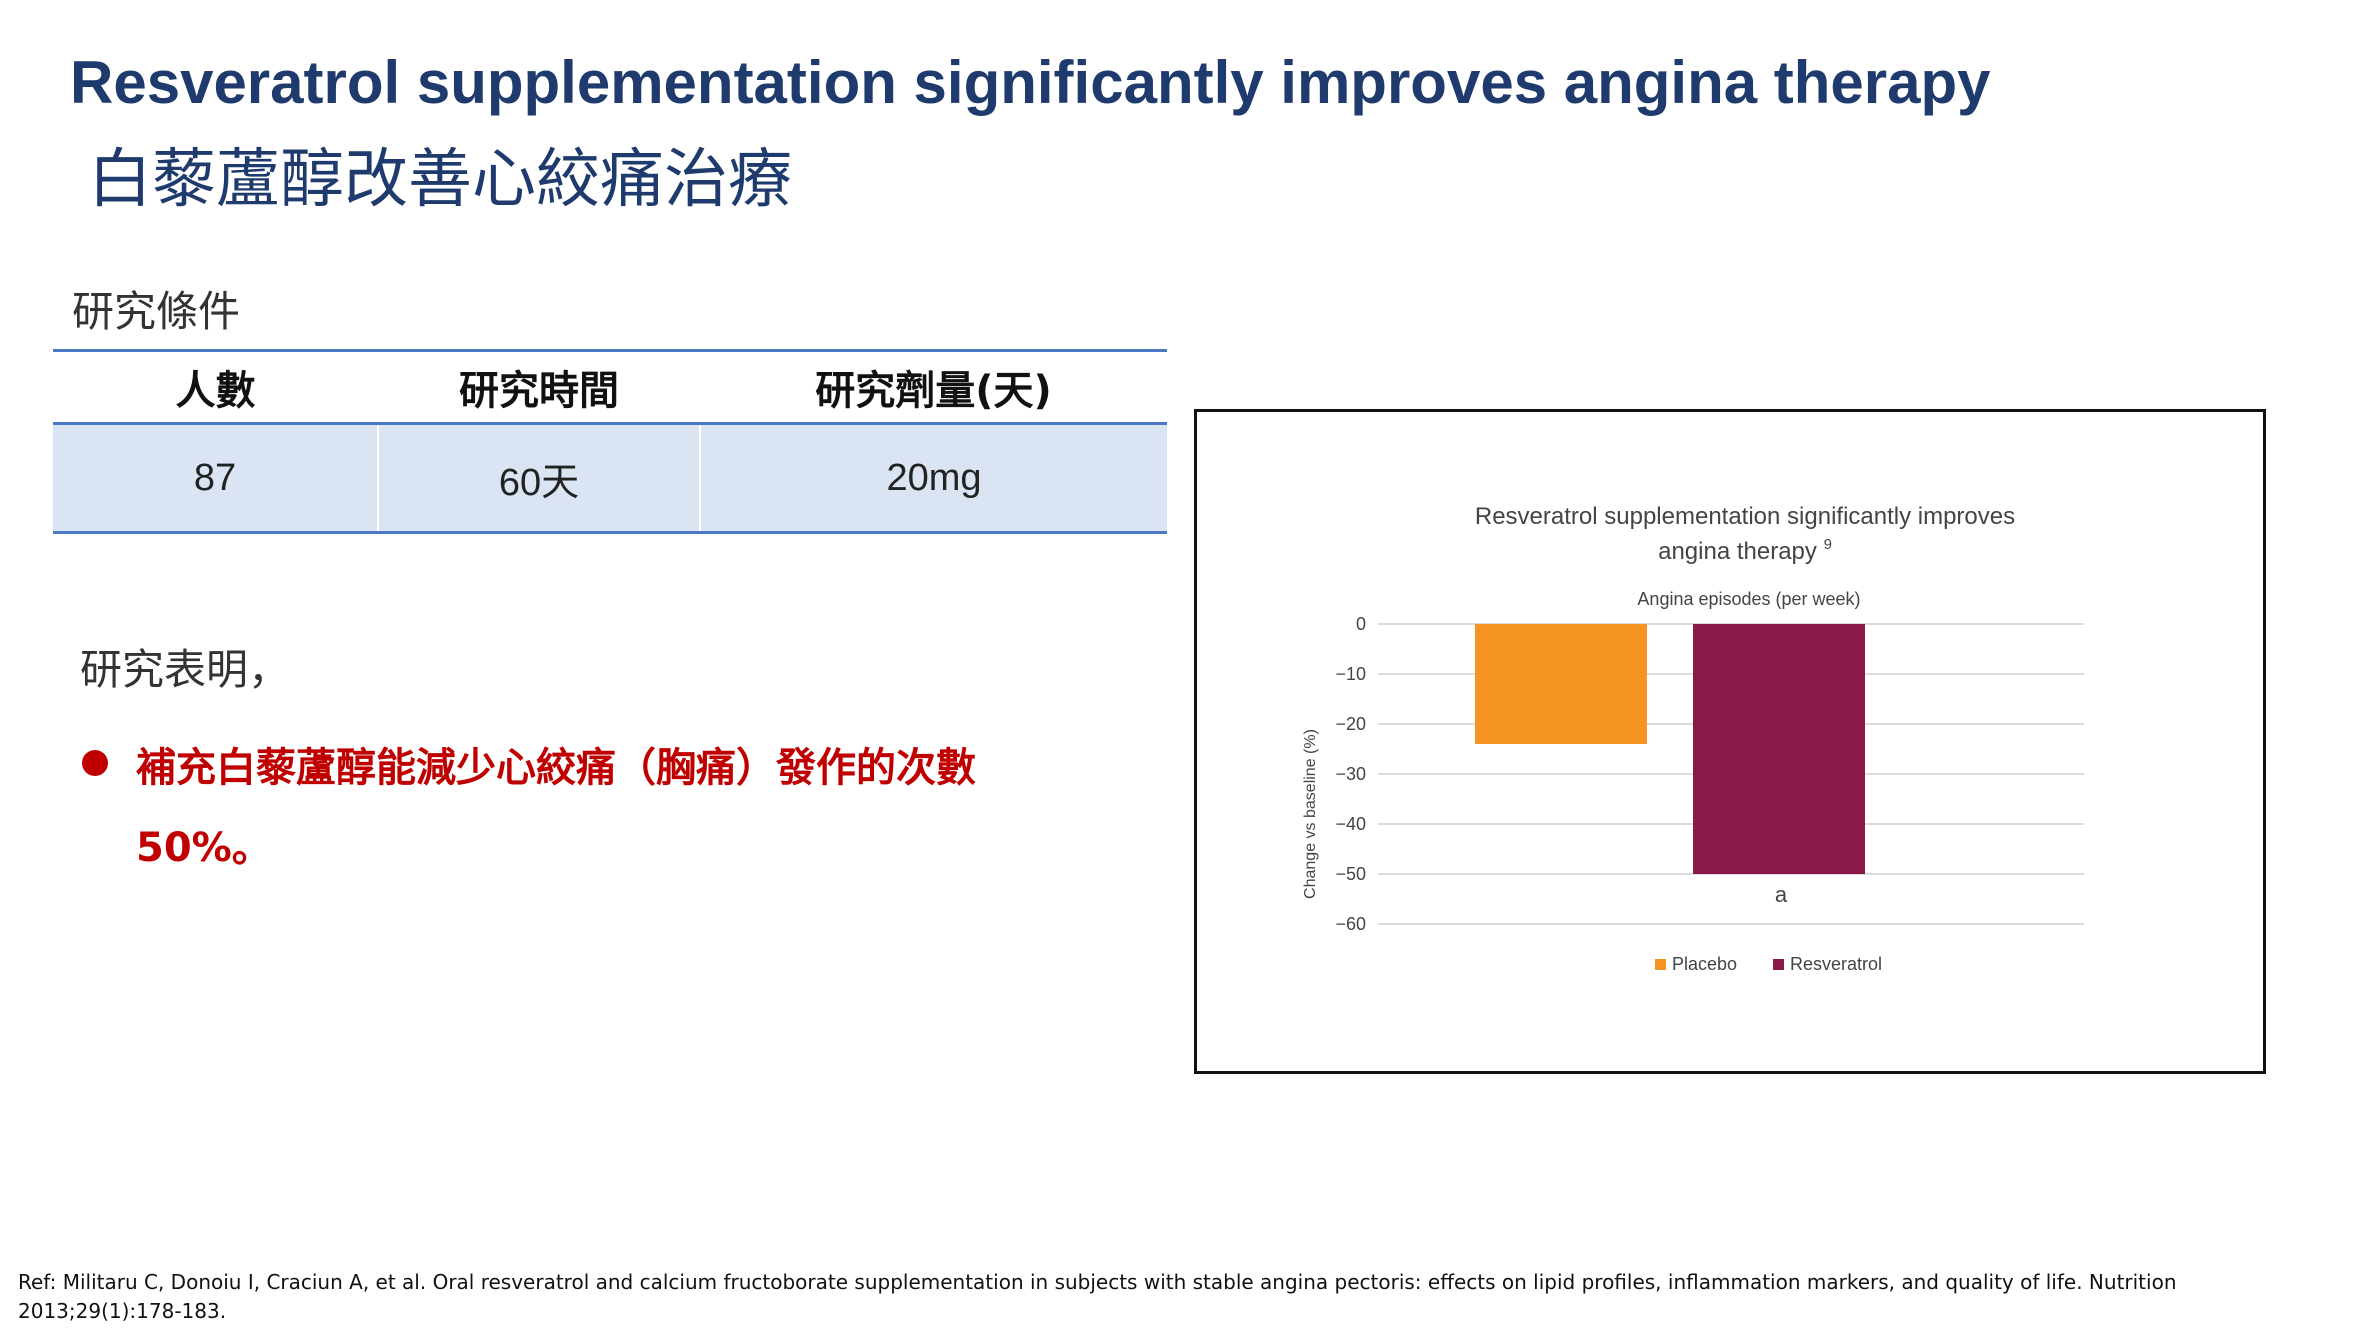 The width and height of the screenshot is (2360, 1328). What do you see at coordinates (1561, 684) in the screenshot?
I see `chart-bar-placebo` at bounding box center [1561, 684].